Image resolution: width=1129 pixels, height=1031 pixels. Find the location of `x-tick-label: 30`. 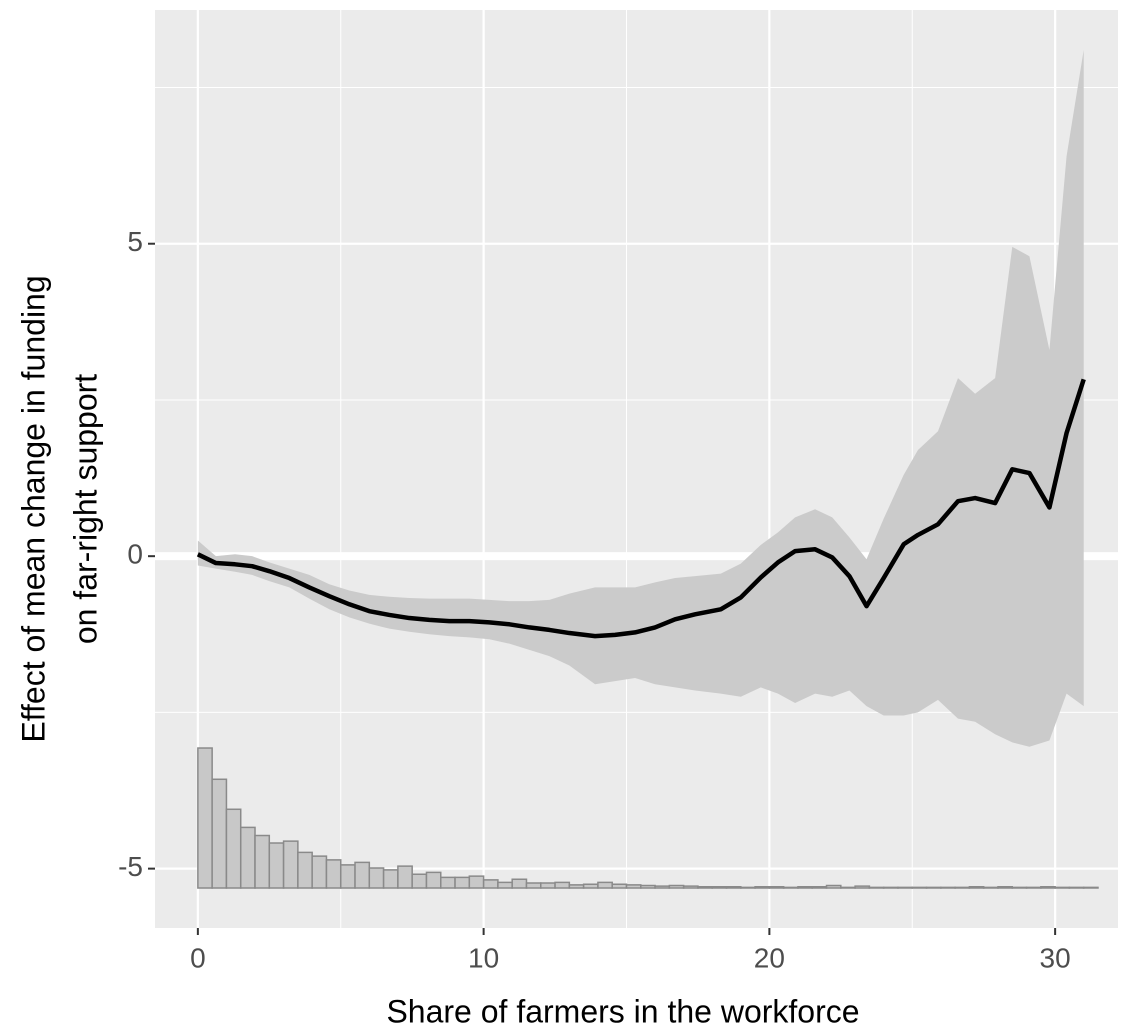

x-tick-label: 30 is located at coordinates (1055, 957).